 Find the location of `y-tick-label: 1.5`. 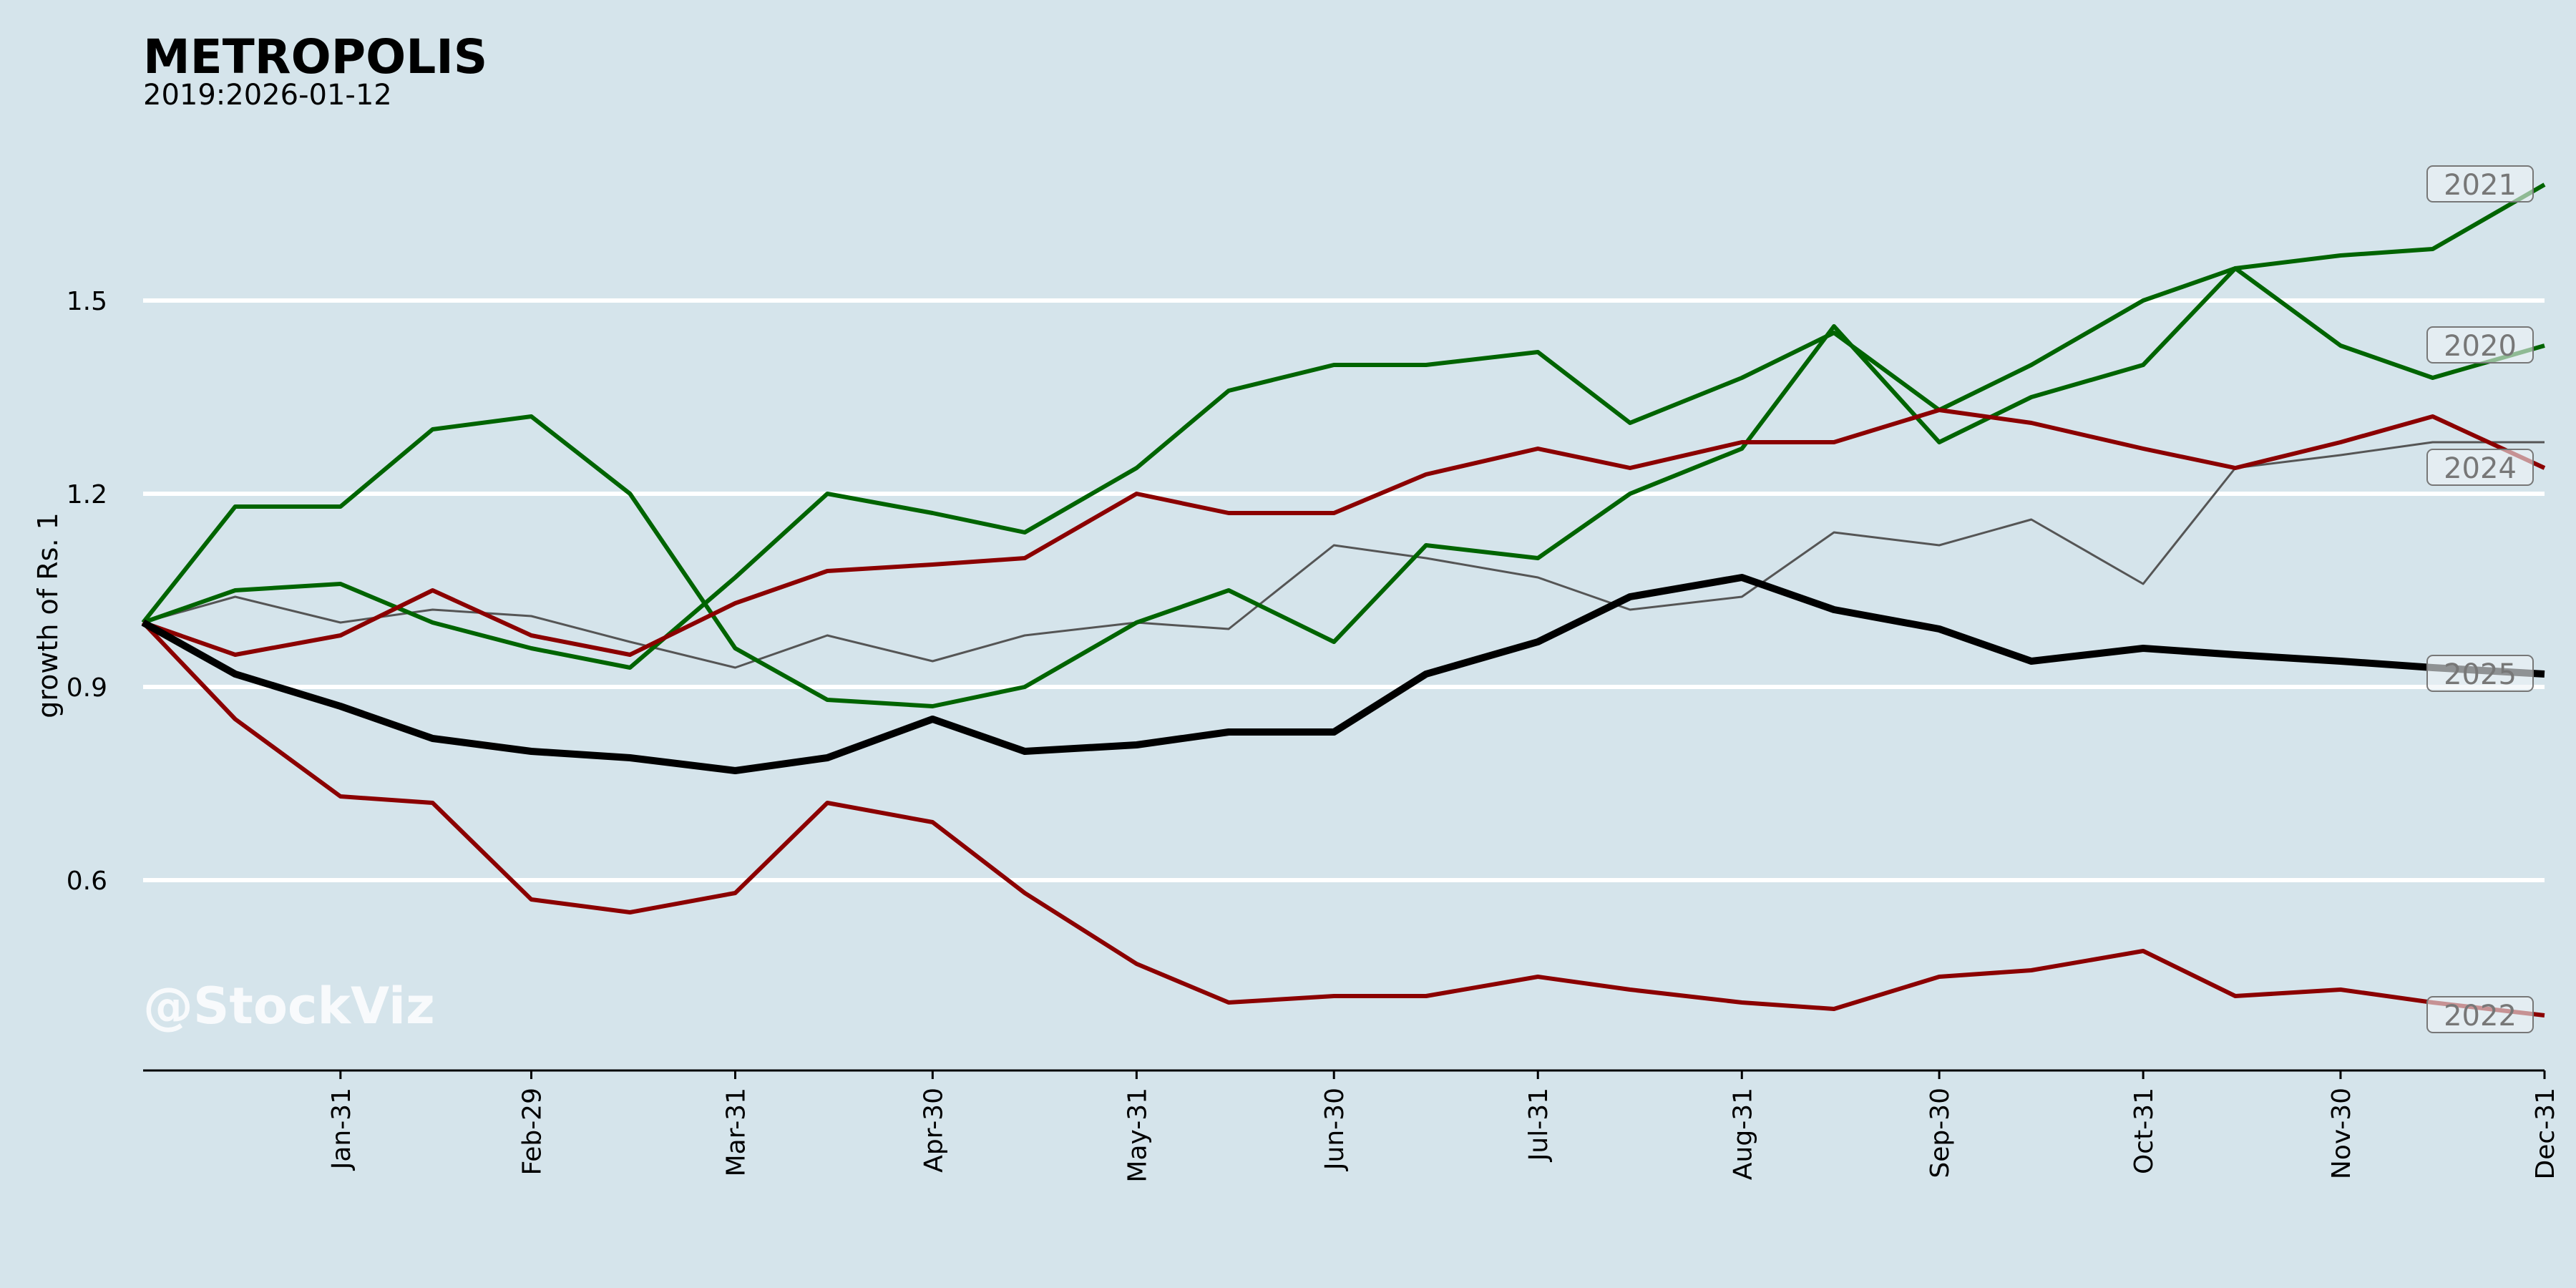

y-tick-label: 1.5 is located at coordinates (87, 301).